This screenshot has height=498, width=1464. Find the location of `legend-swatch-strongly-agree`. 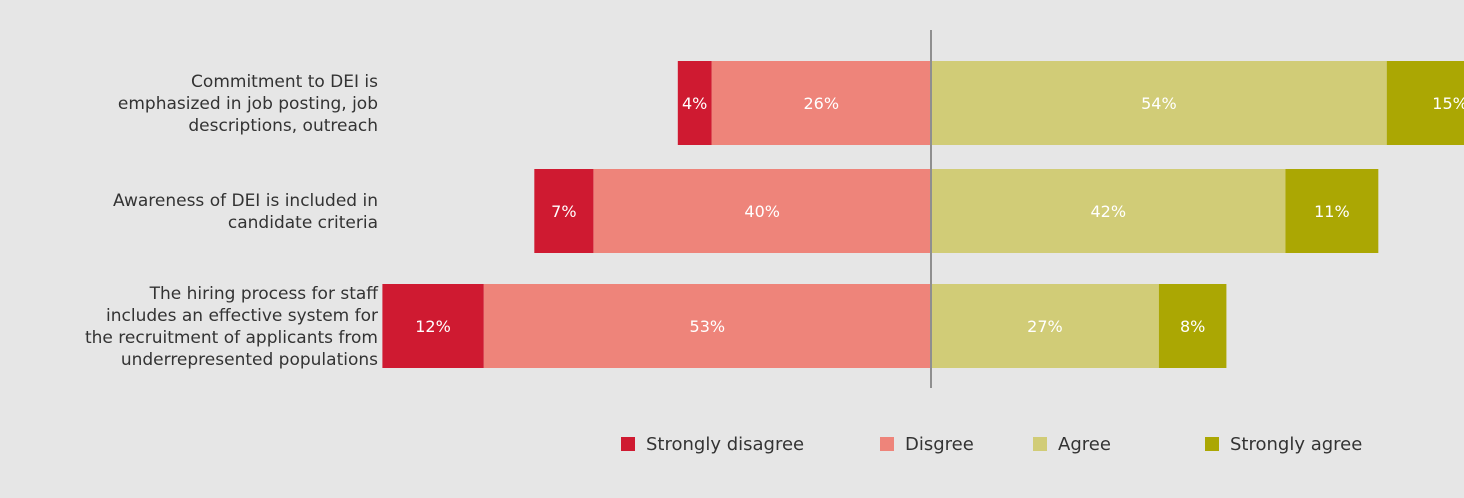

legend-swatch-strongly-agree is located at coordinates (1212, 444).